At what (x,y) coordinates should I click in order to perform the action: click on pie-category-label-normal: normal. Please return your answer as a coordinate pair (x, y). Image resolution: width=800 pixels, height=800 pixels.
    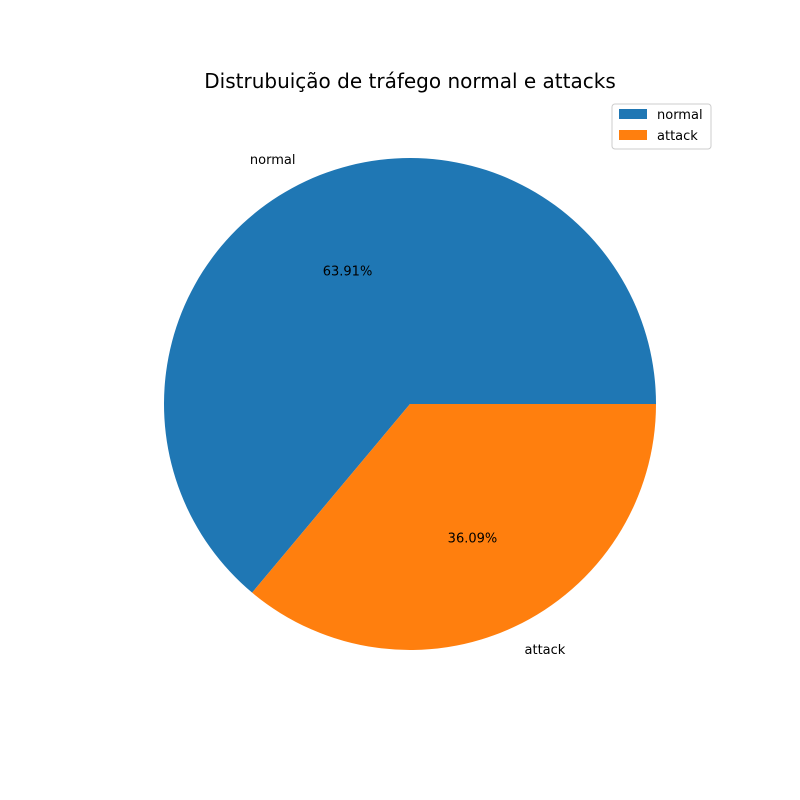
    Looking at the image, I should click on (273, 160).